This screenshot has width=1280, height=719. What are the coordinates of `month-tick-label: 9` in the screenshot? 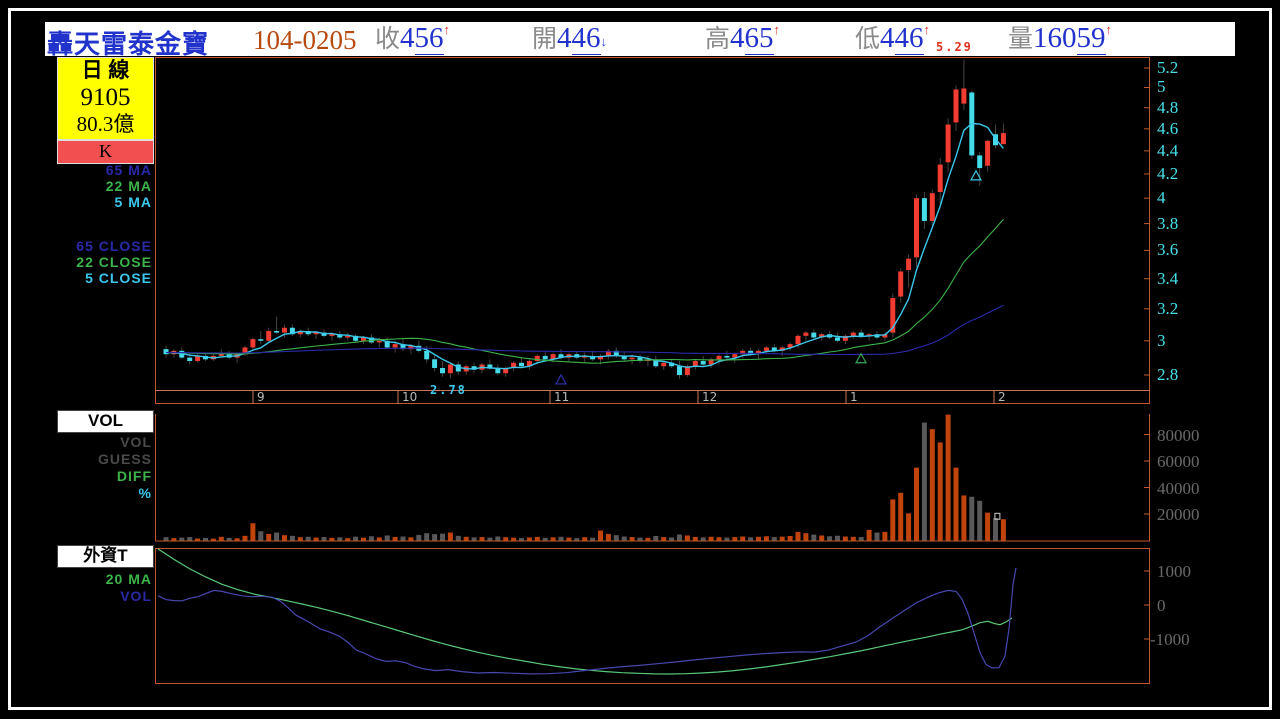 It's located at (261, 397).